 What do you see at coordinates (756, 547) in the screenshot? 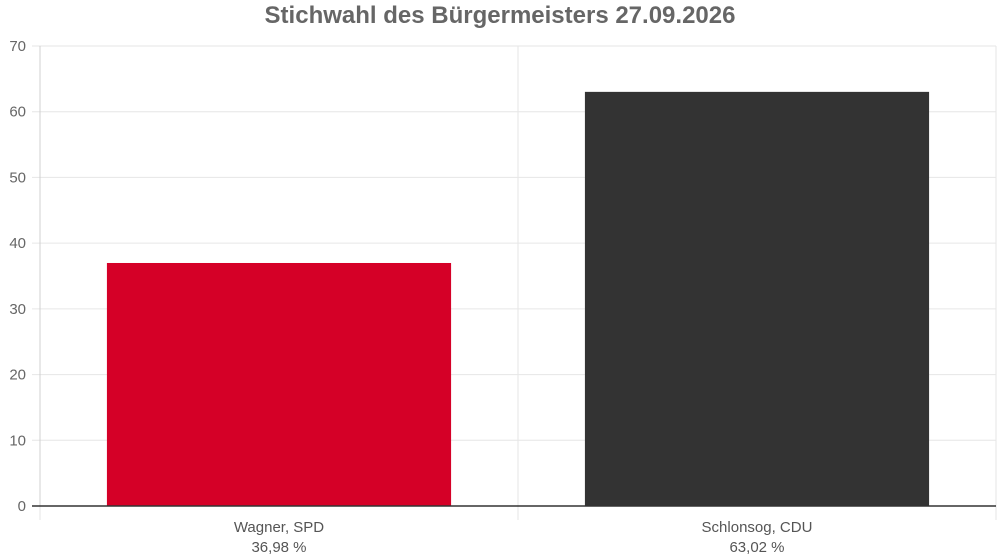
I see `x-value-label: 63,02 %` at bounding box center [756, 547].